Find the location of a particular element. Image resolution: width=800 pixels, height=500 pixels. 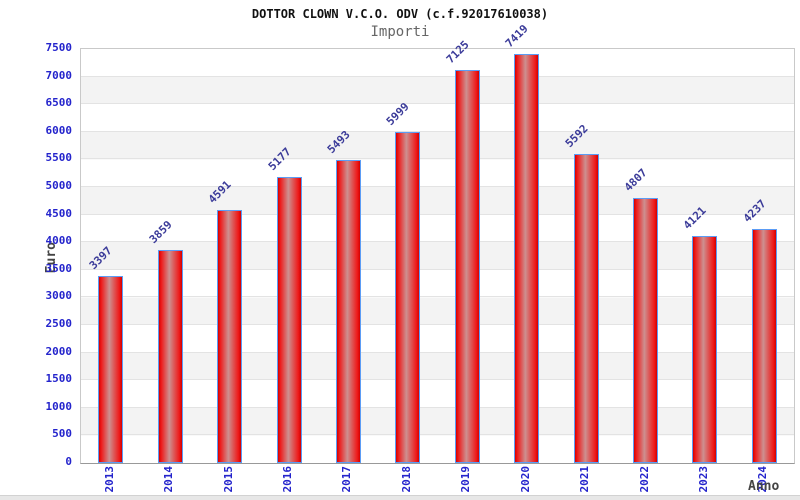

y-tick-label: 5500 is located at coordinates (59, 158).